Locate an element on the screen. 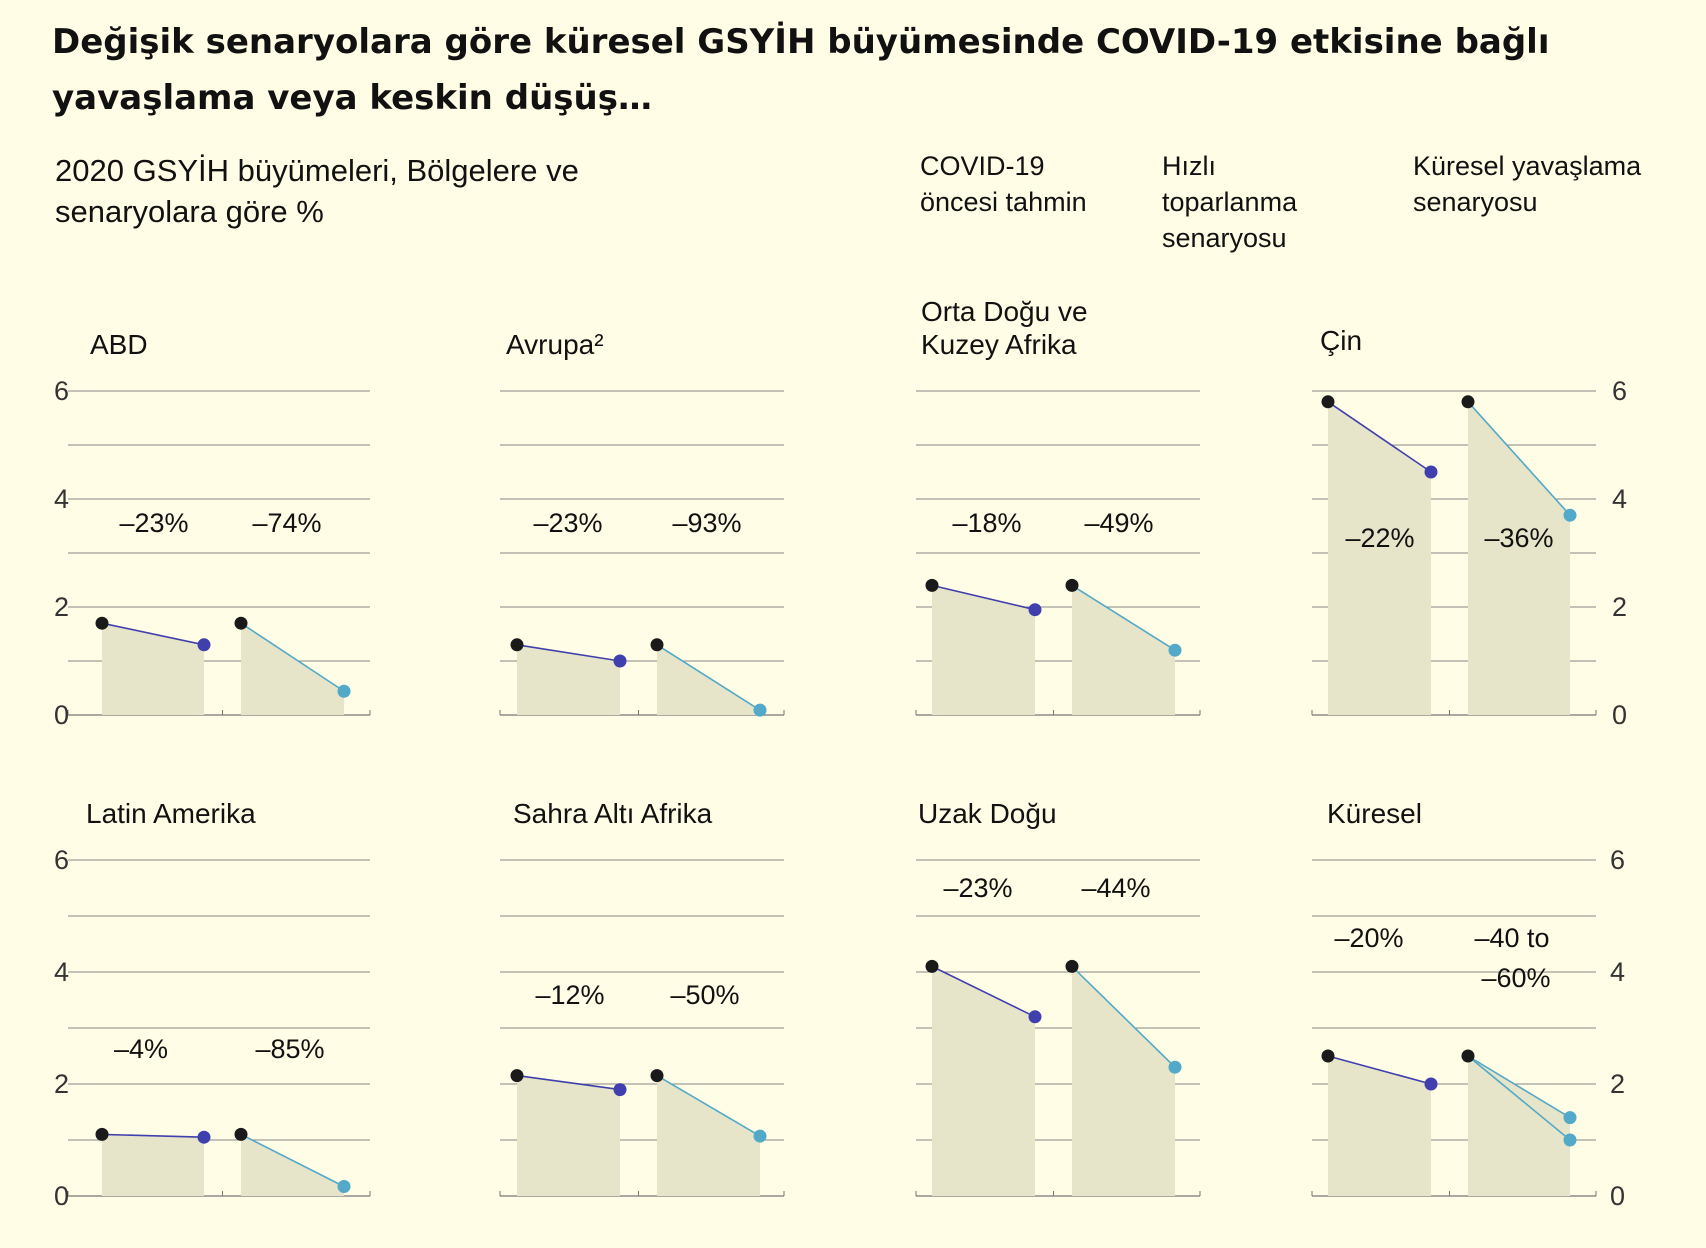 This screenshot has width=1706, height=1248. panel-5-area-global-slowdown is located at coordinates (292, 1165).